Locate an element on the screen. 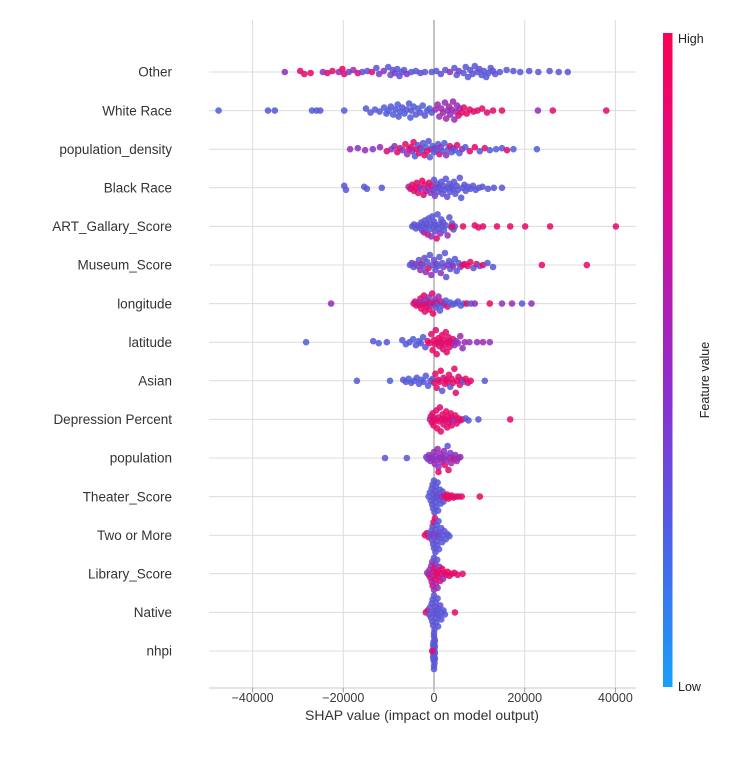 The width and height of the screenshot is (738, 776). x-axis-tick-labels: −40000 −20000 0 20000 40000 is located at coordinates (432, 698).